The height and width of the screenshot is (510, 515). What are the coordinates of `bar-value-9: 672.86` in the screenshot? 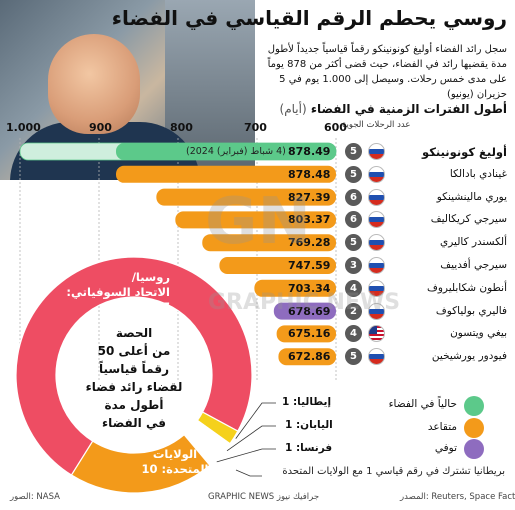 It's located at (309, 357).